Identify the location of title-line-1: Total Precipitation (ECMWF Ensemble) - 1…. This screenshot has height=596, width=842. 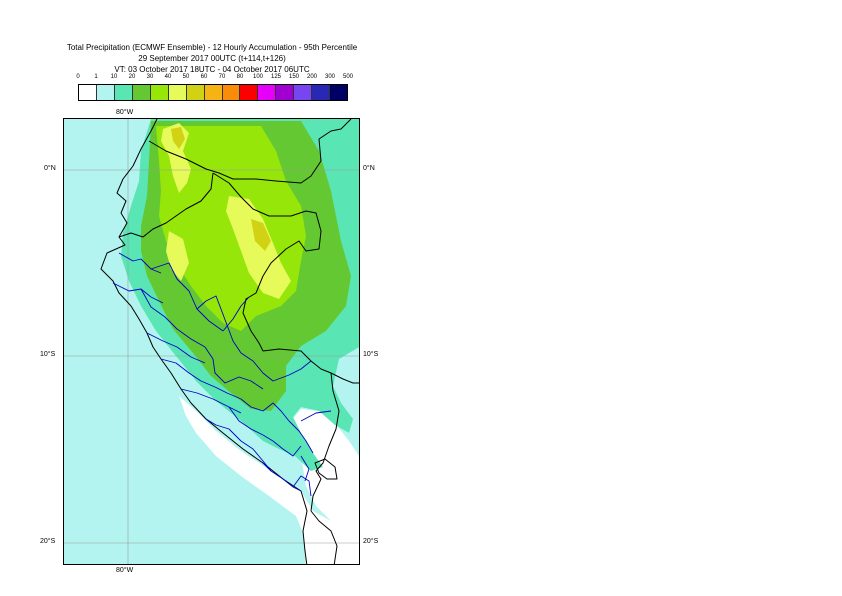
(212, 47).